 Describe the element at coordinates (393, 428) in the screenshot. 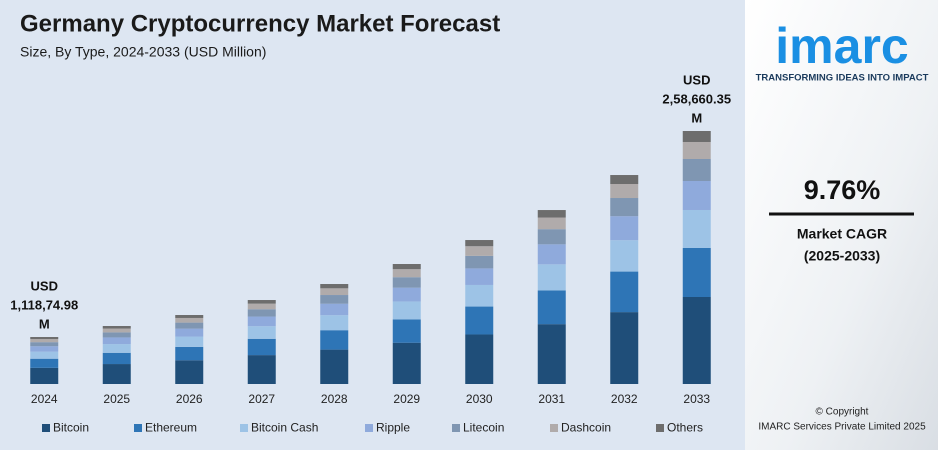

I see `legend-label: Ripple` at that location.